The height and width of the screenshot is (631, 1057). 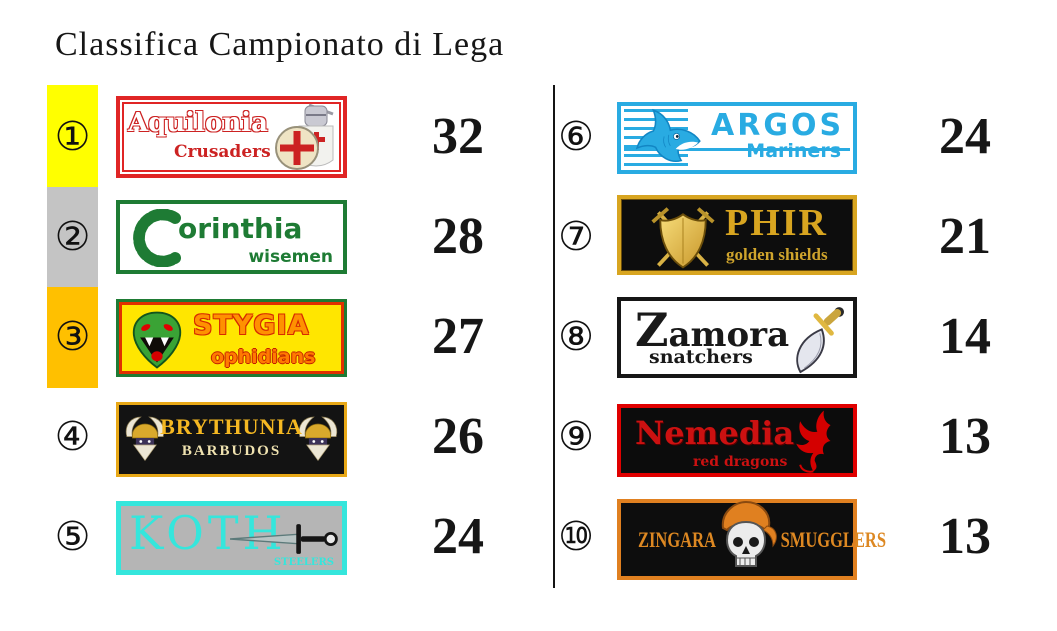 I want to click on team-name: BRYTHUNIA, so click(x=231, y=426).